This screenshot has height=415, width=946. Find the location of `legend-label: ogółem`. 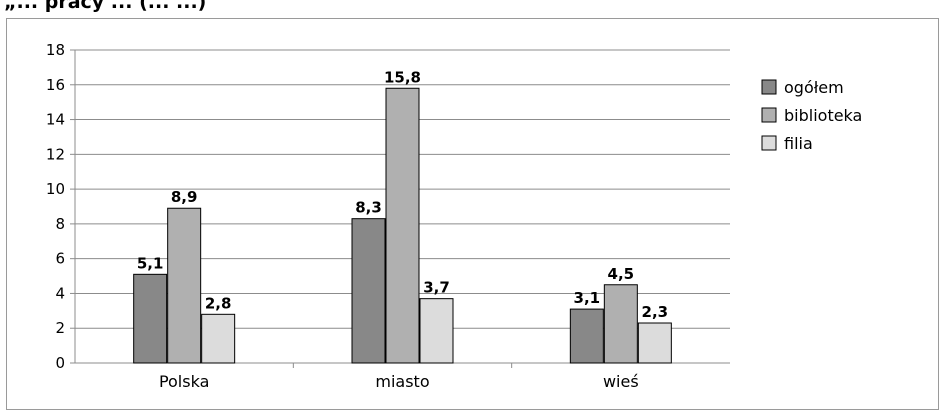

legend-label: ogółem is located at coordinates (814, 87).